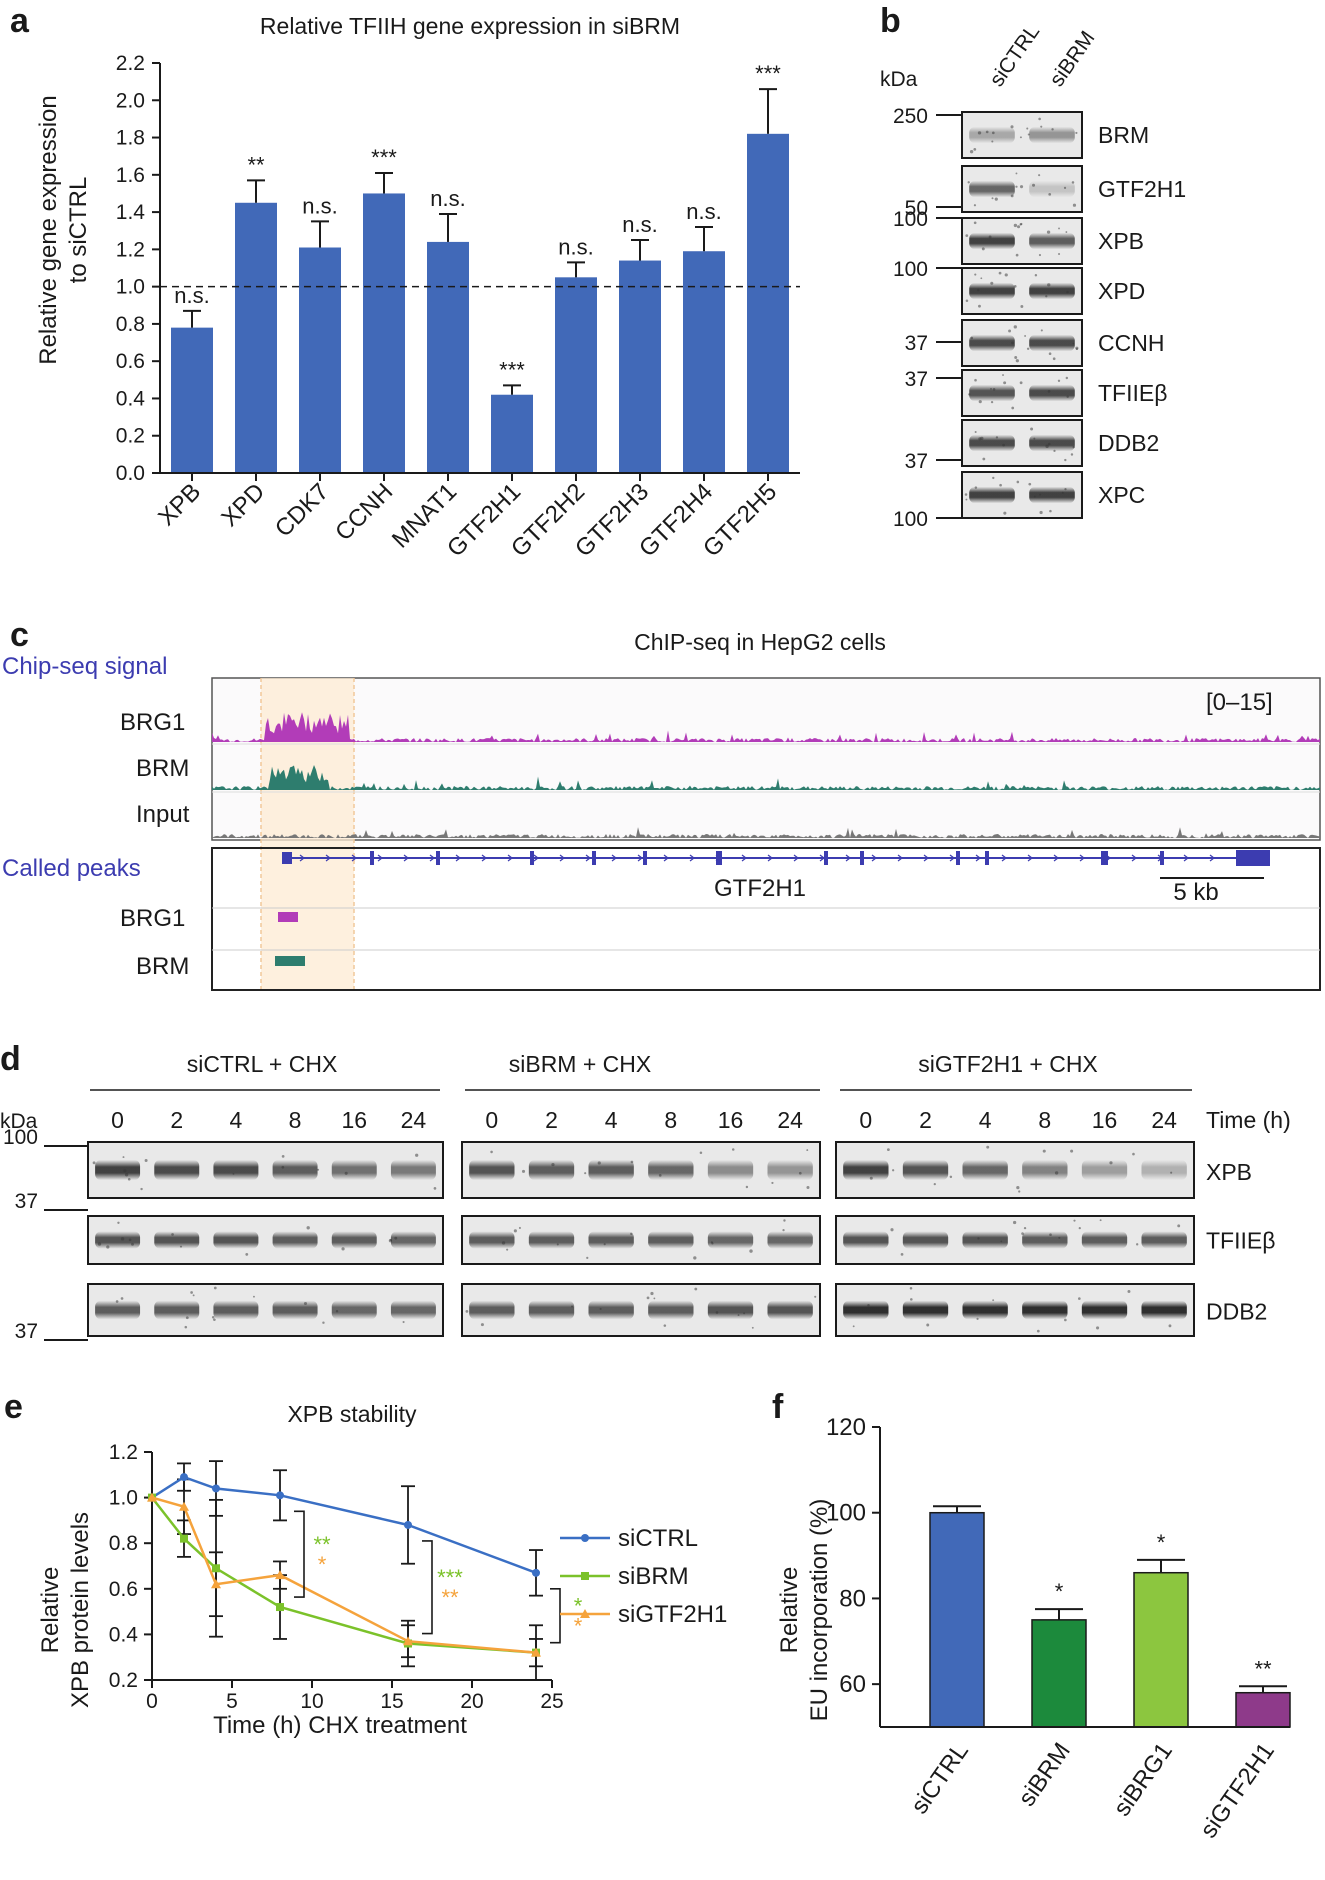 The image size is (1325, 1880). What do you see at coordinates (322, 1564) in the screenshot?
I see `panel-e-annot-orange: *` at bounding box center [322, 1564].